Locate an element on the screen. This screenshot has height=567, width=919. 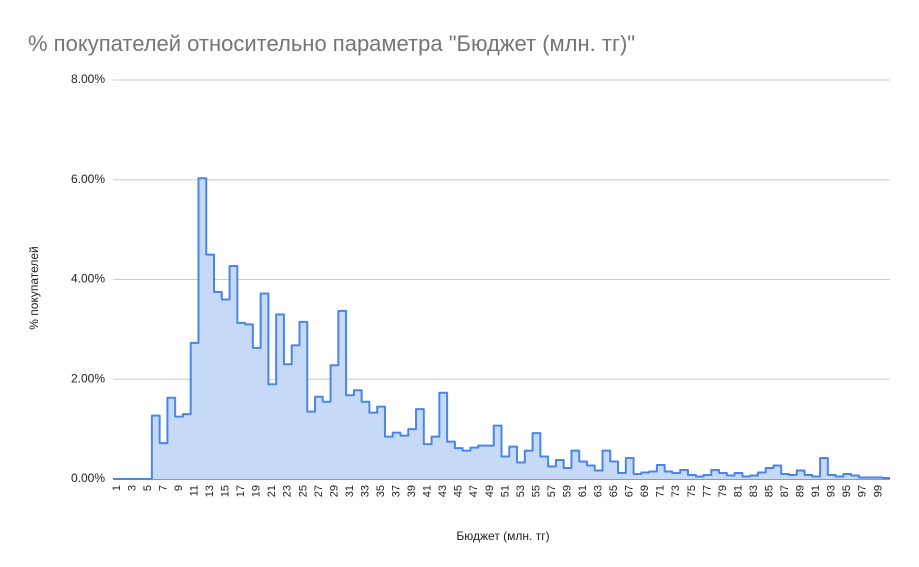
x-tick-label: 85 is located at coordinates (769, 491).